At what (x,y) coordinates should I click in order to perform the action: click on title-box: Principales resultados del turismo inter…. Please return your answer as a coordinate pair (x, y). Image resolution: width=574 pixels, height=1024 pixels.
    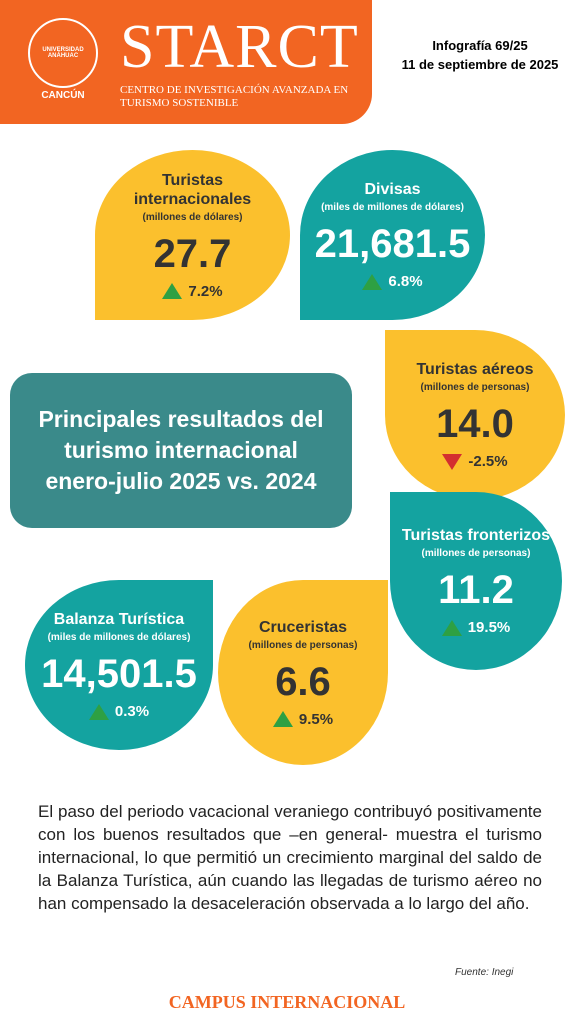
    Looking at the image, I should click on (181, 450).